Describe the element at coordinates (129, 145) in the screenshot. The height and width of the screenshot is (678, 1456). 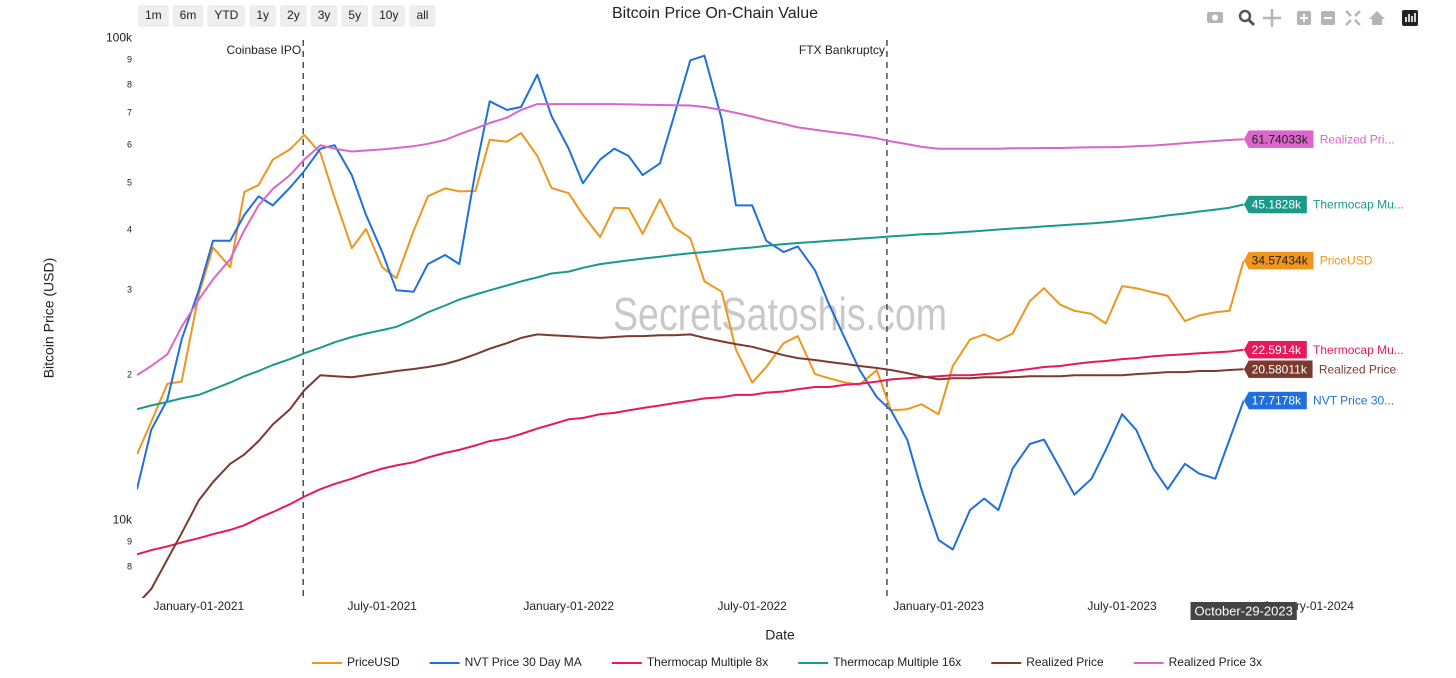
I see `y-tick-label: 6` at that location.